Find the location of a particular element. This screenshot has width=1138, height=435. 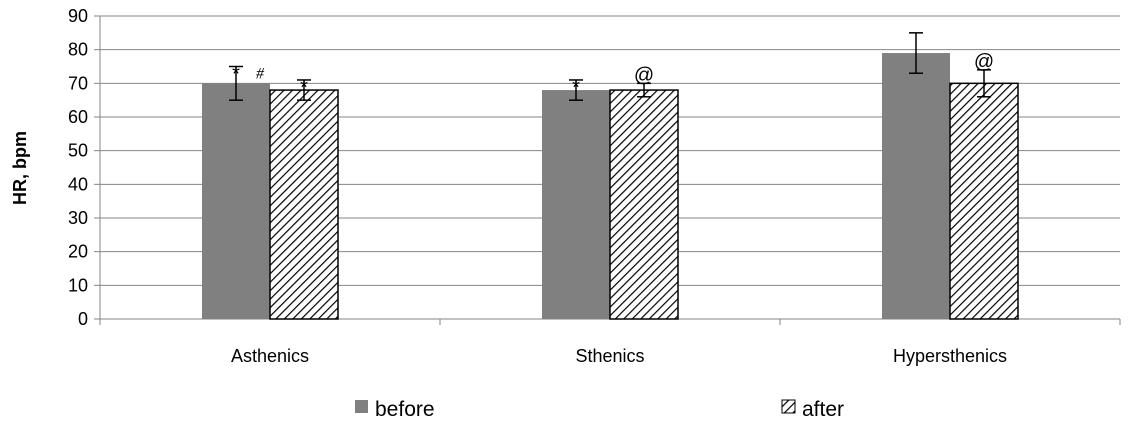

legend: before after is located at coordinates (599, 409).